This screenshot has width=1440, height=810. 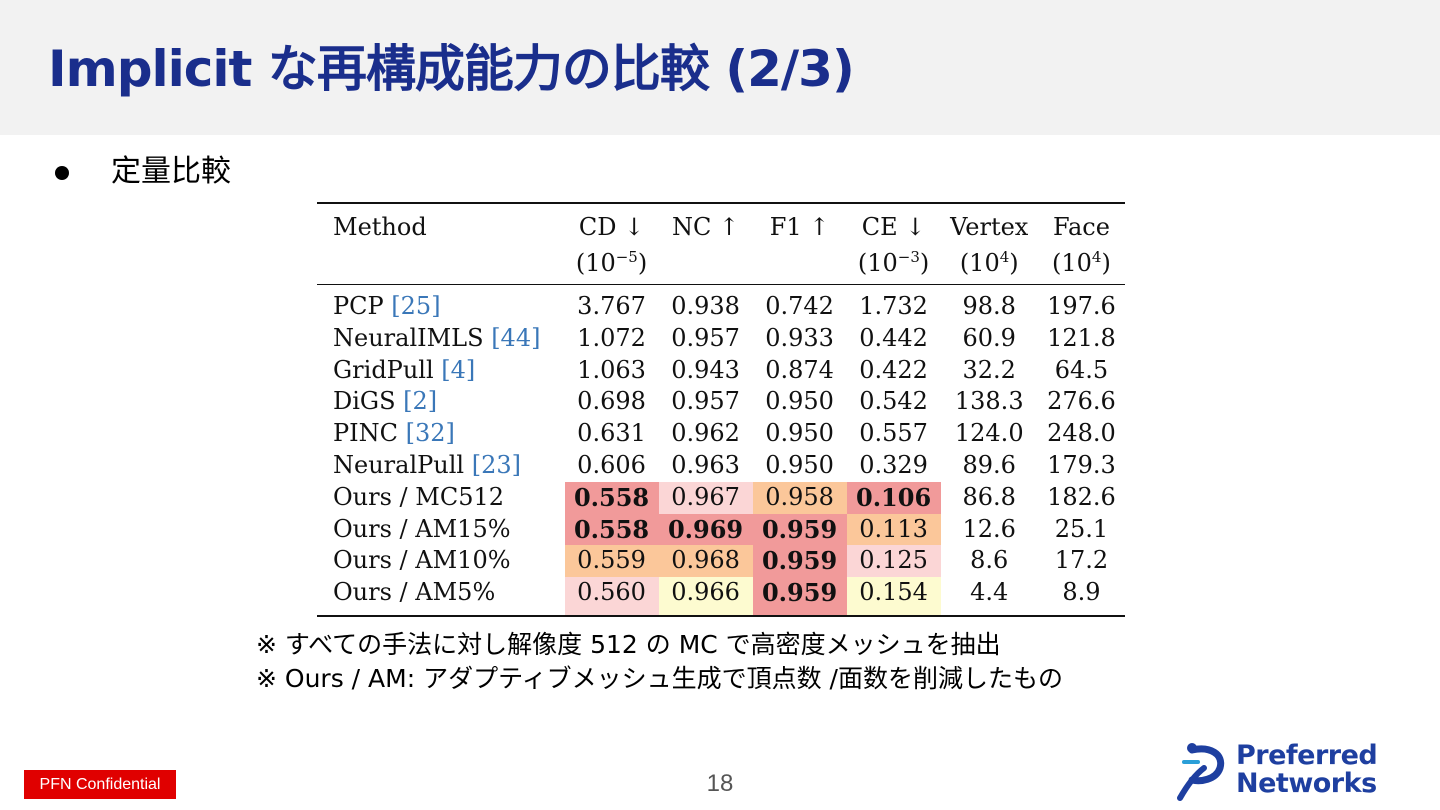 I want to click on cell-cd: 0.698, so click(x=611, y=401).